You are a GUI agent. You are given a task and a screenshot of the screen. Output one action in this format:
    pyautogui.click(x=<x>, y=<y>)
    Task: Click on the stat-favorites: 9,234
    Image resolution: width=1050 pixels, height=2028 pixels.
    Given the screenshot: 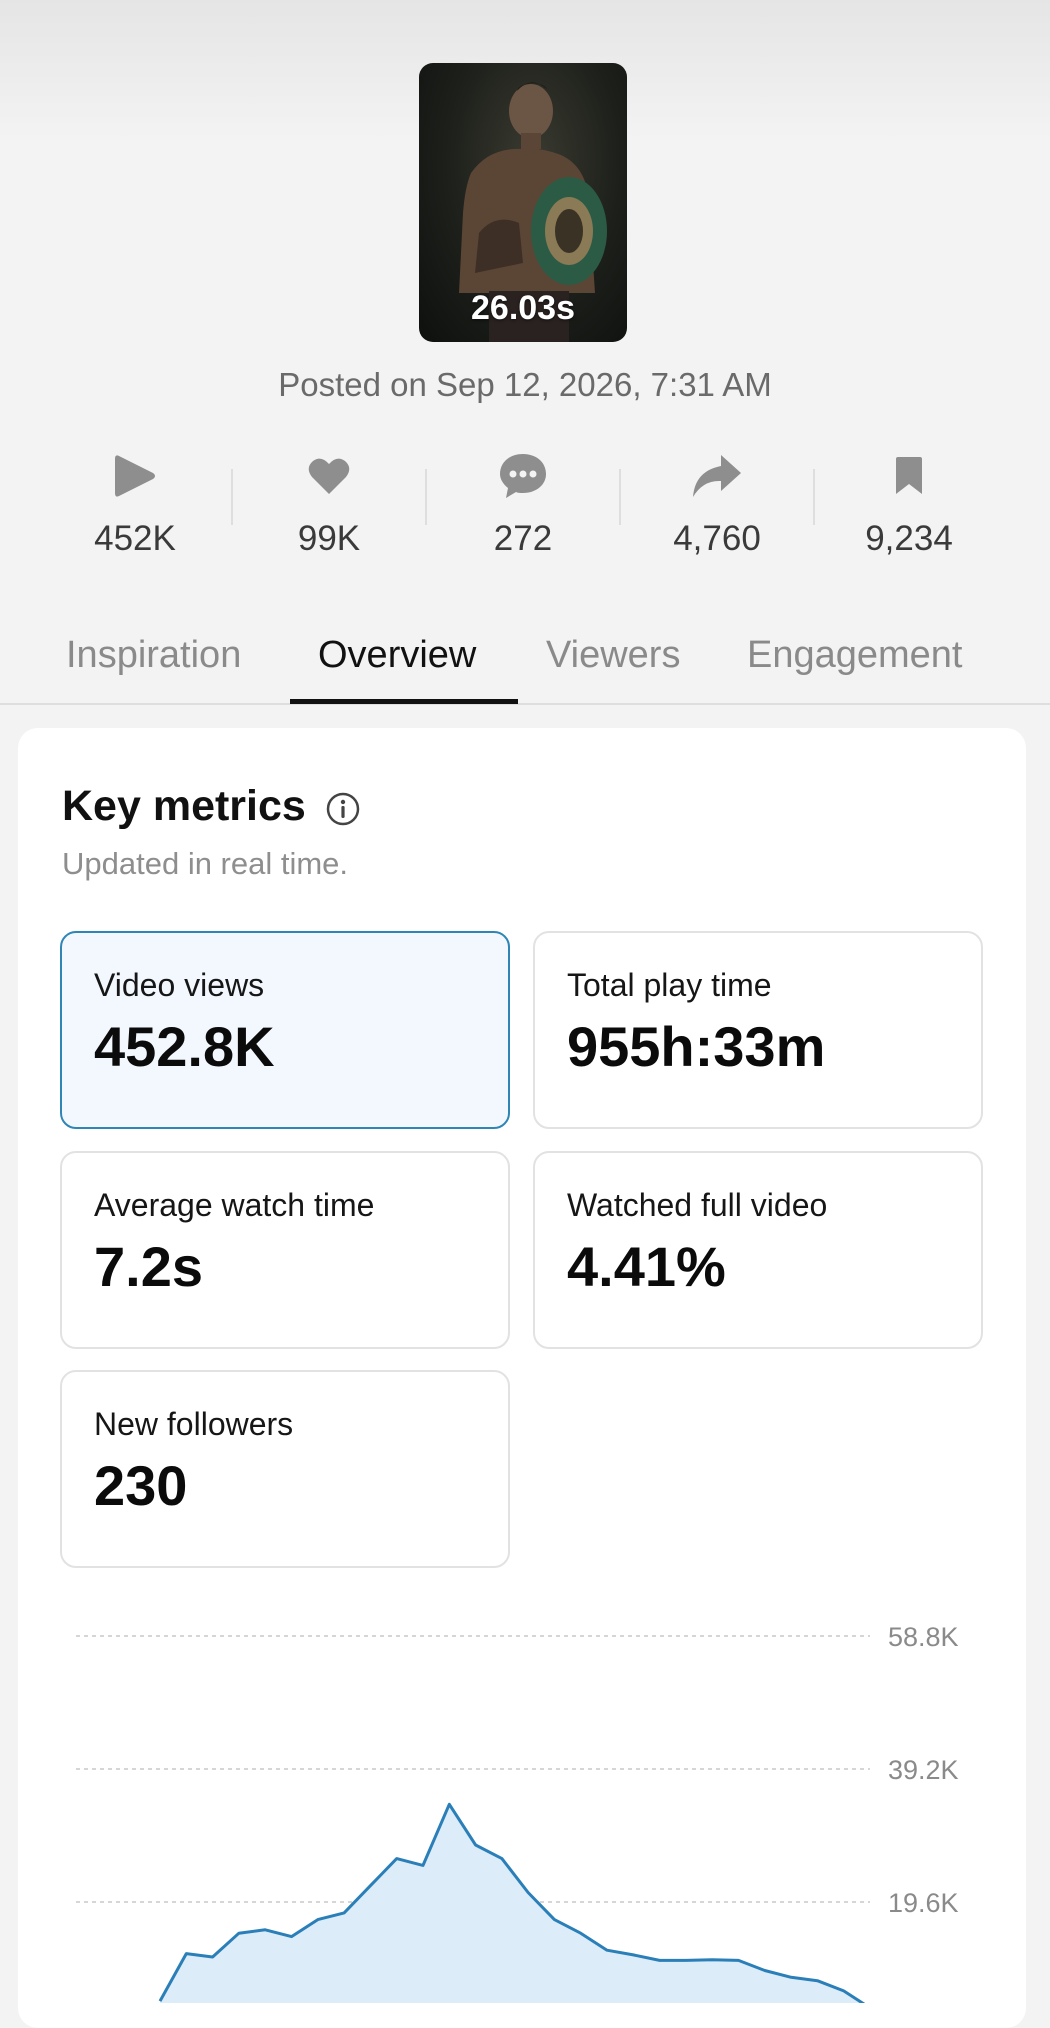 What is the action you would take?
    pyautogui.click(x=909, y=502)
    